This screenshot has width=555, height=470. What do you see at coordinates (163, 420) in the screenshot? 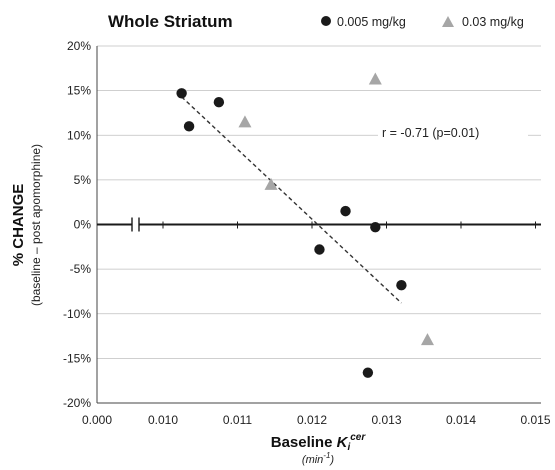
I see `x-tick-label: 0.010` at bounding box center [163, 420].